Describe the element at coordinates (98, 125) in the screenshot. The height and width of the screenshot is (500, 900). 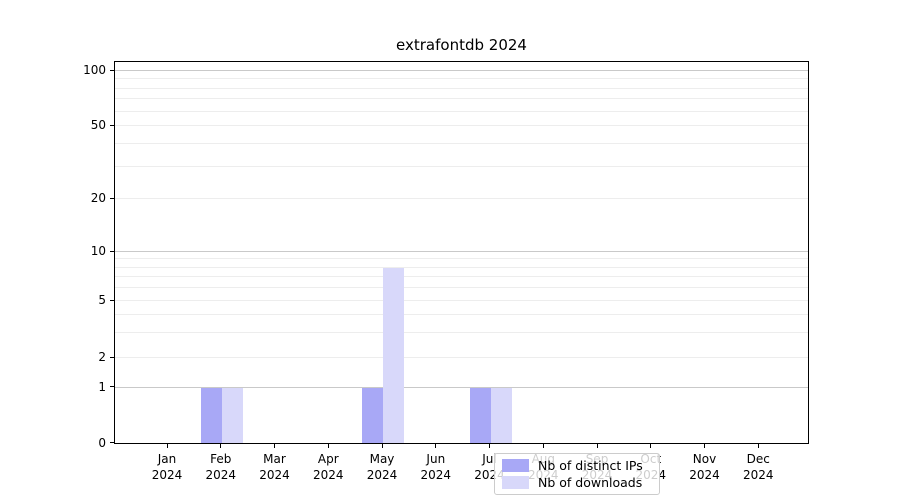
I see `y-tick-label: 50` at that location.